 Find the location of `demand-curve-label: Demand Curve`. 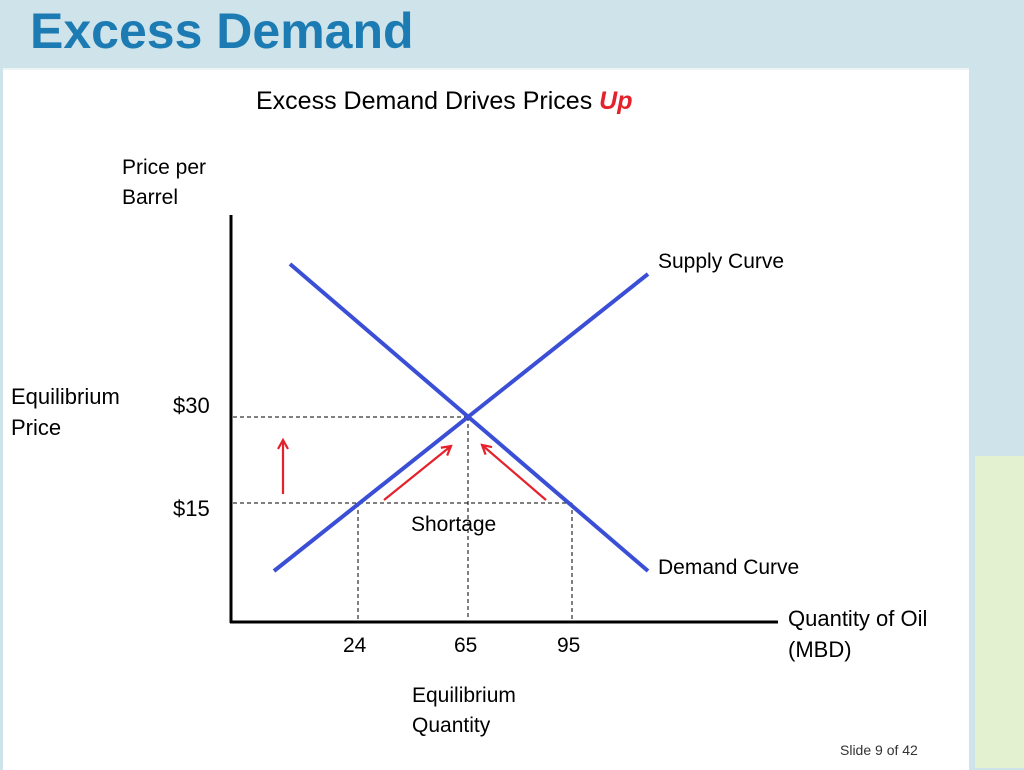

demand-curve-label: Demand Curve is located at coordinates (729, 567).